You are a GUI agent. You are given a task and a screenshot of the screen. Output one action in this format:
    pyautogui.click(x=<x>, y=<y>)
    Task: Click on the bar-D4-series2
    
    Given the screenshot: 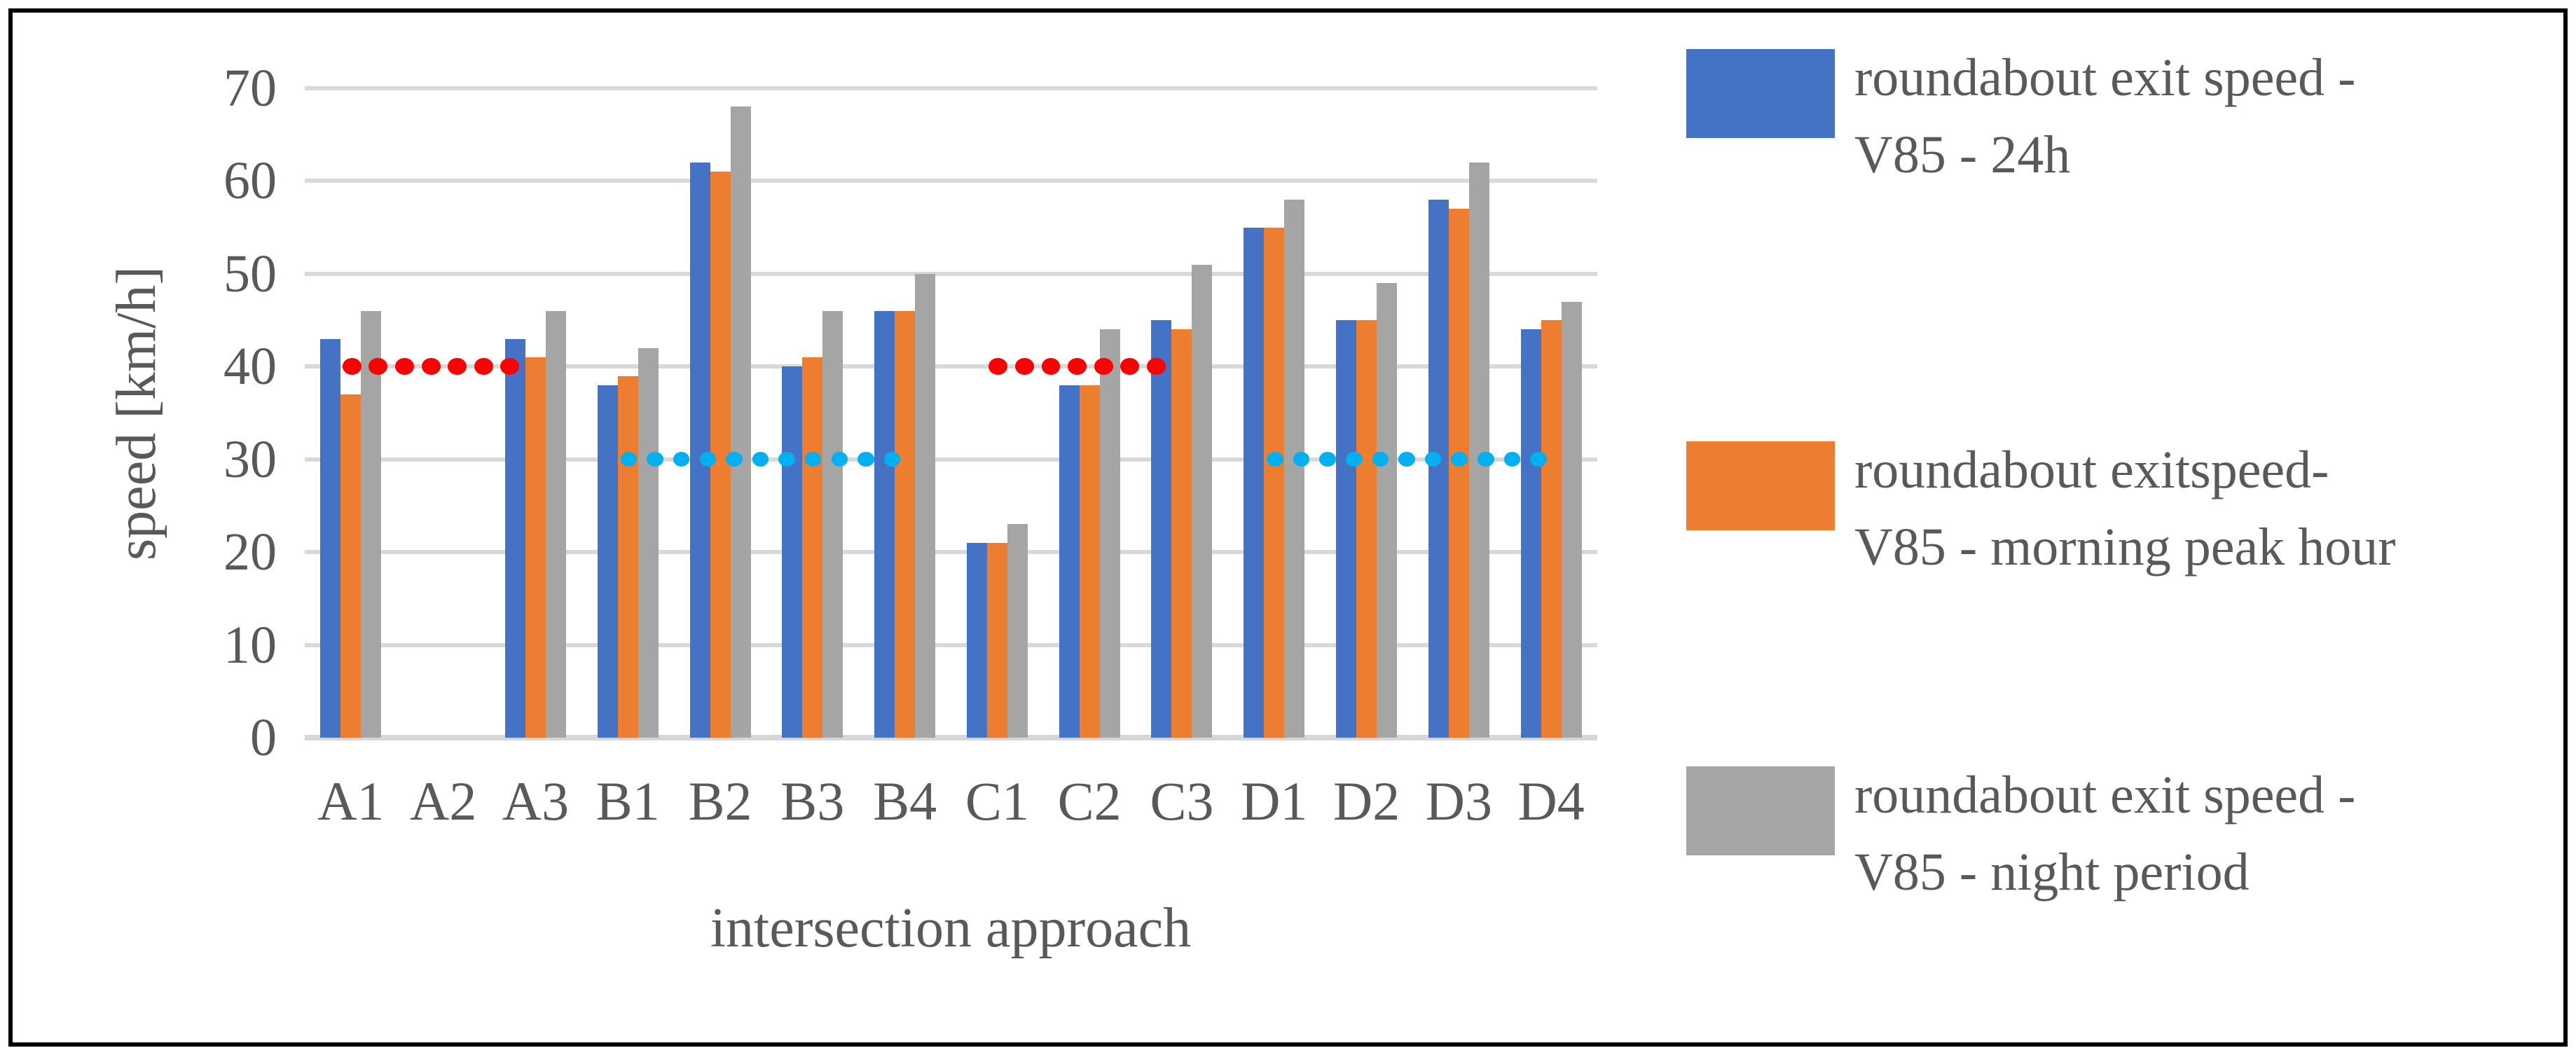 What is the action you would take?
    pyautogui.click(x=1571, y=519)
    